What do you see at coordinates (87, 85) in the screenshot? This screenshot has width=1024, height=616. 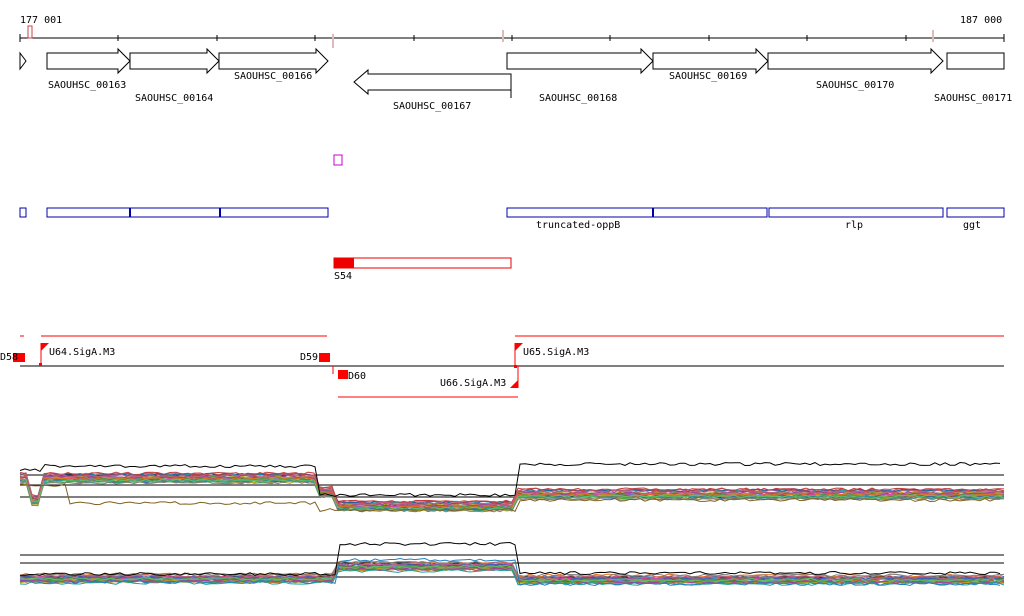 I see `gene-label-00163: SAOUHSC_00163` at bounding box center [87, 85].